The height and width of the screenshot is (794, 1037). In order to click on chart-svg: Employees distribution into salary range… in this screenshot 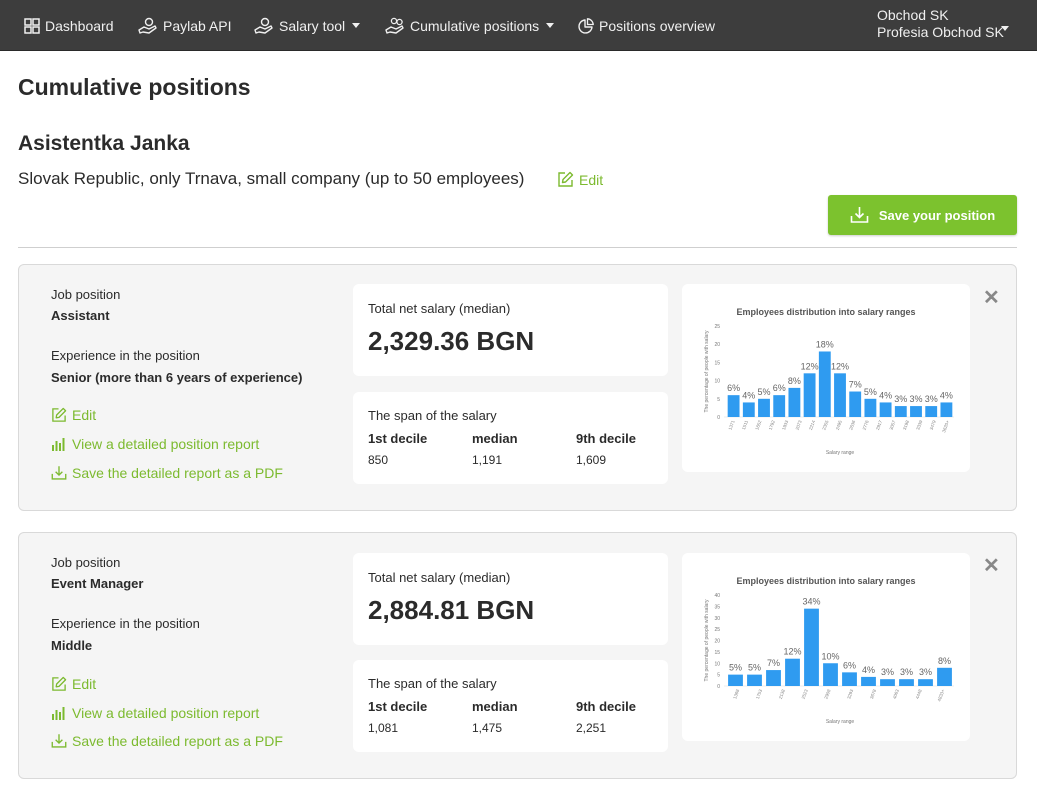, I will do `click(829, 650)`.